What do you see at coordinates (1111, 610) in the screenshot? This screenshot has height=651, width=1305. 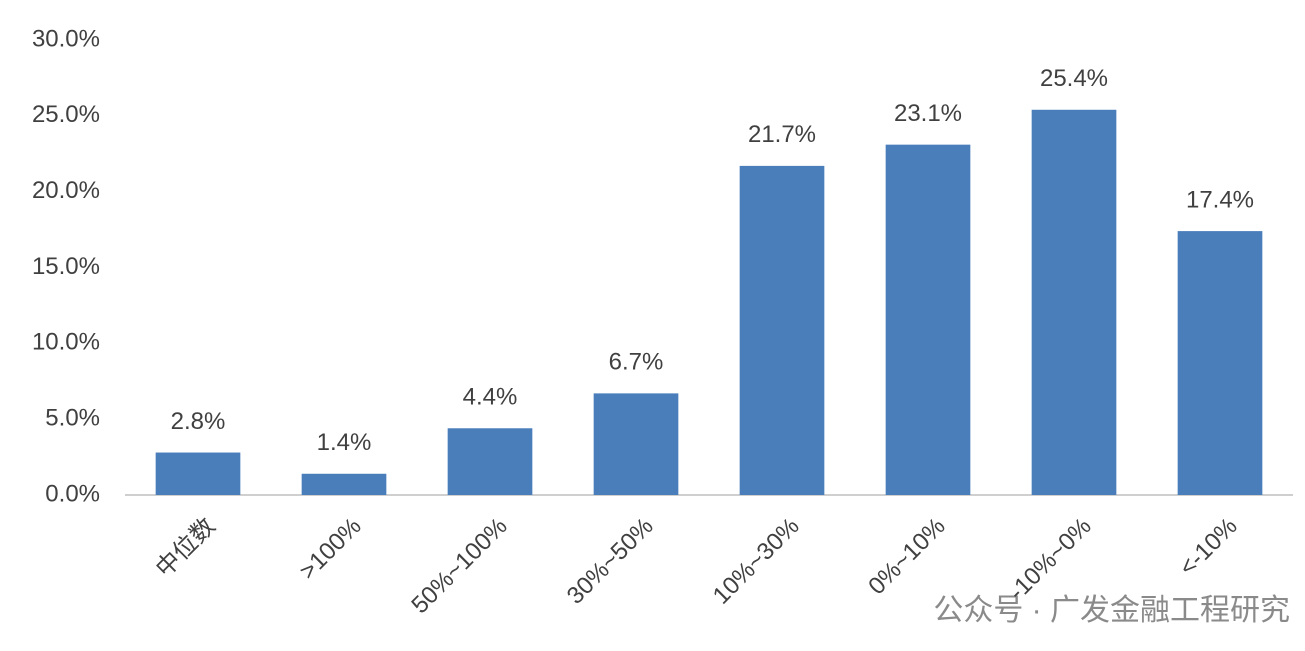 I see `watermark: 公众号 · 广发金融工程研究` at bounding box center [1111, 610].